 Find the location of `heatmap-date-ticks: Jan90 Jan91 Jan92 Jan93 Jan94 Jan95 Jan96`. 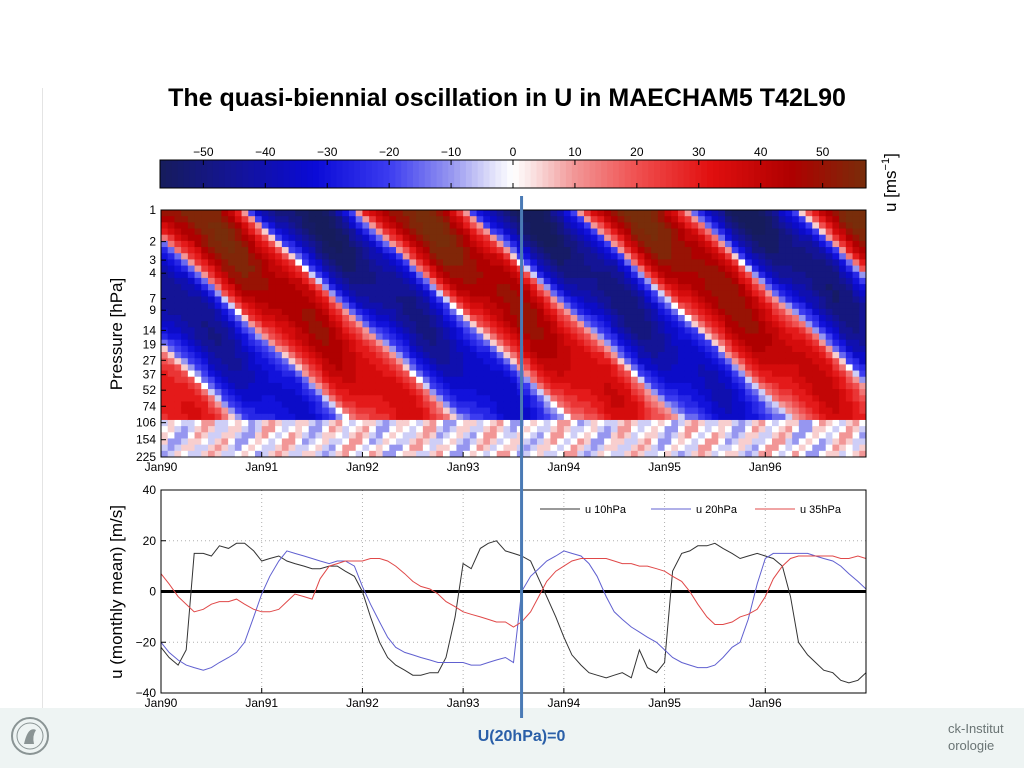

heatmap-date-ticks: Jan90 Jan91 Jan92 Jan93 Jan94 Jan95 Jan96 is located at coordinates (463, 463).